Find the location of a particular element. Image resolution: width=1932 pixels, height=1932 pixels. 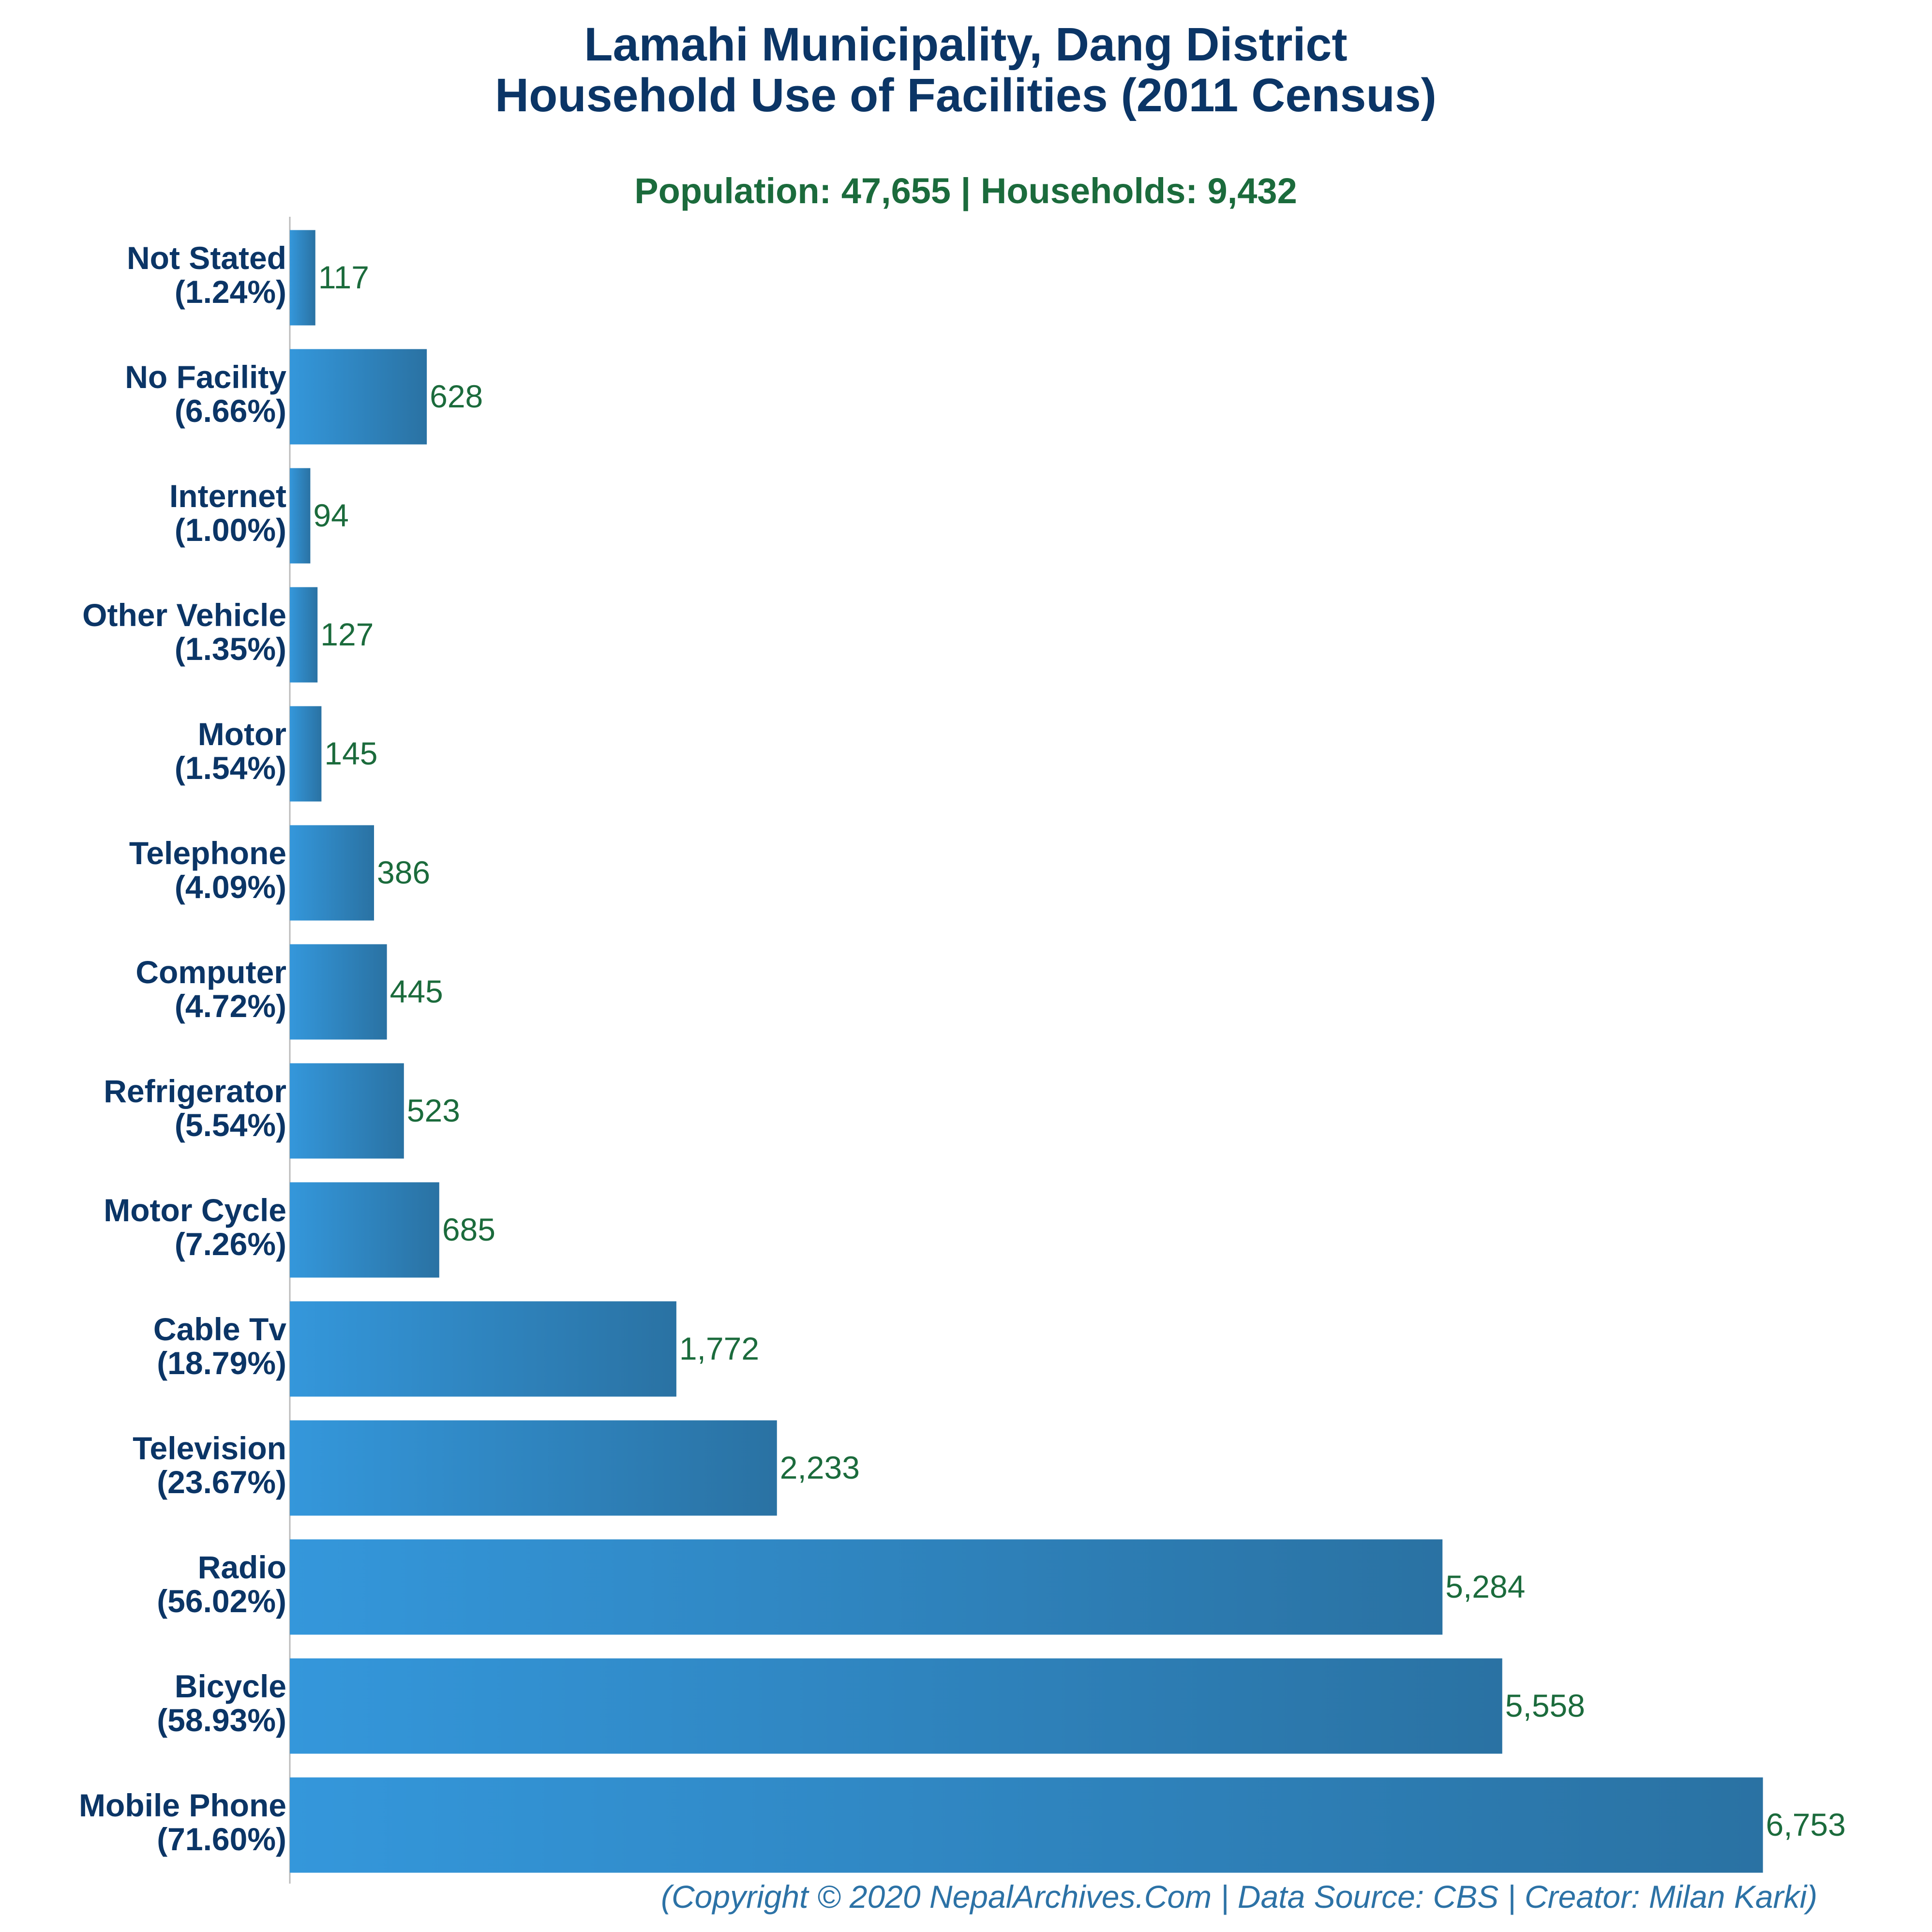

value-label-motor-cycle: 685 is located at coordinates (468, 1229).